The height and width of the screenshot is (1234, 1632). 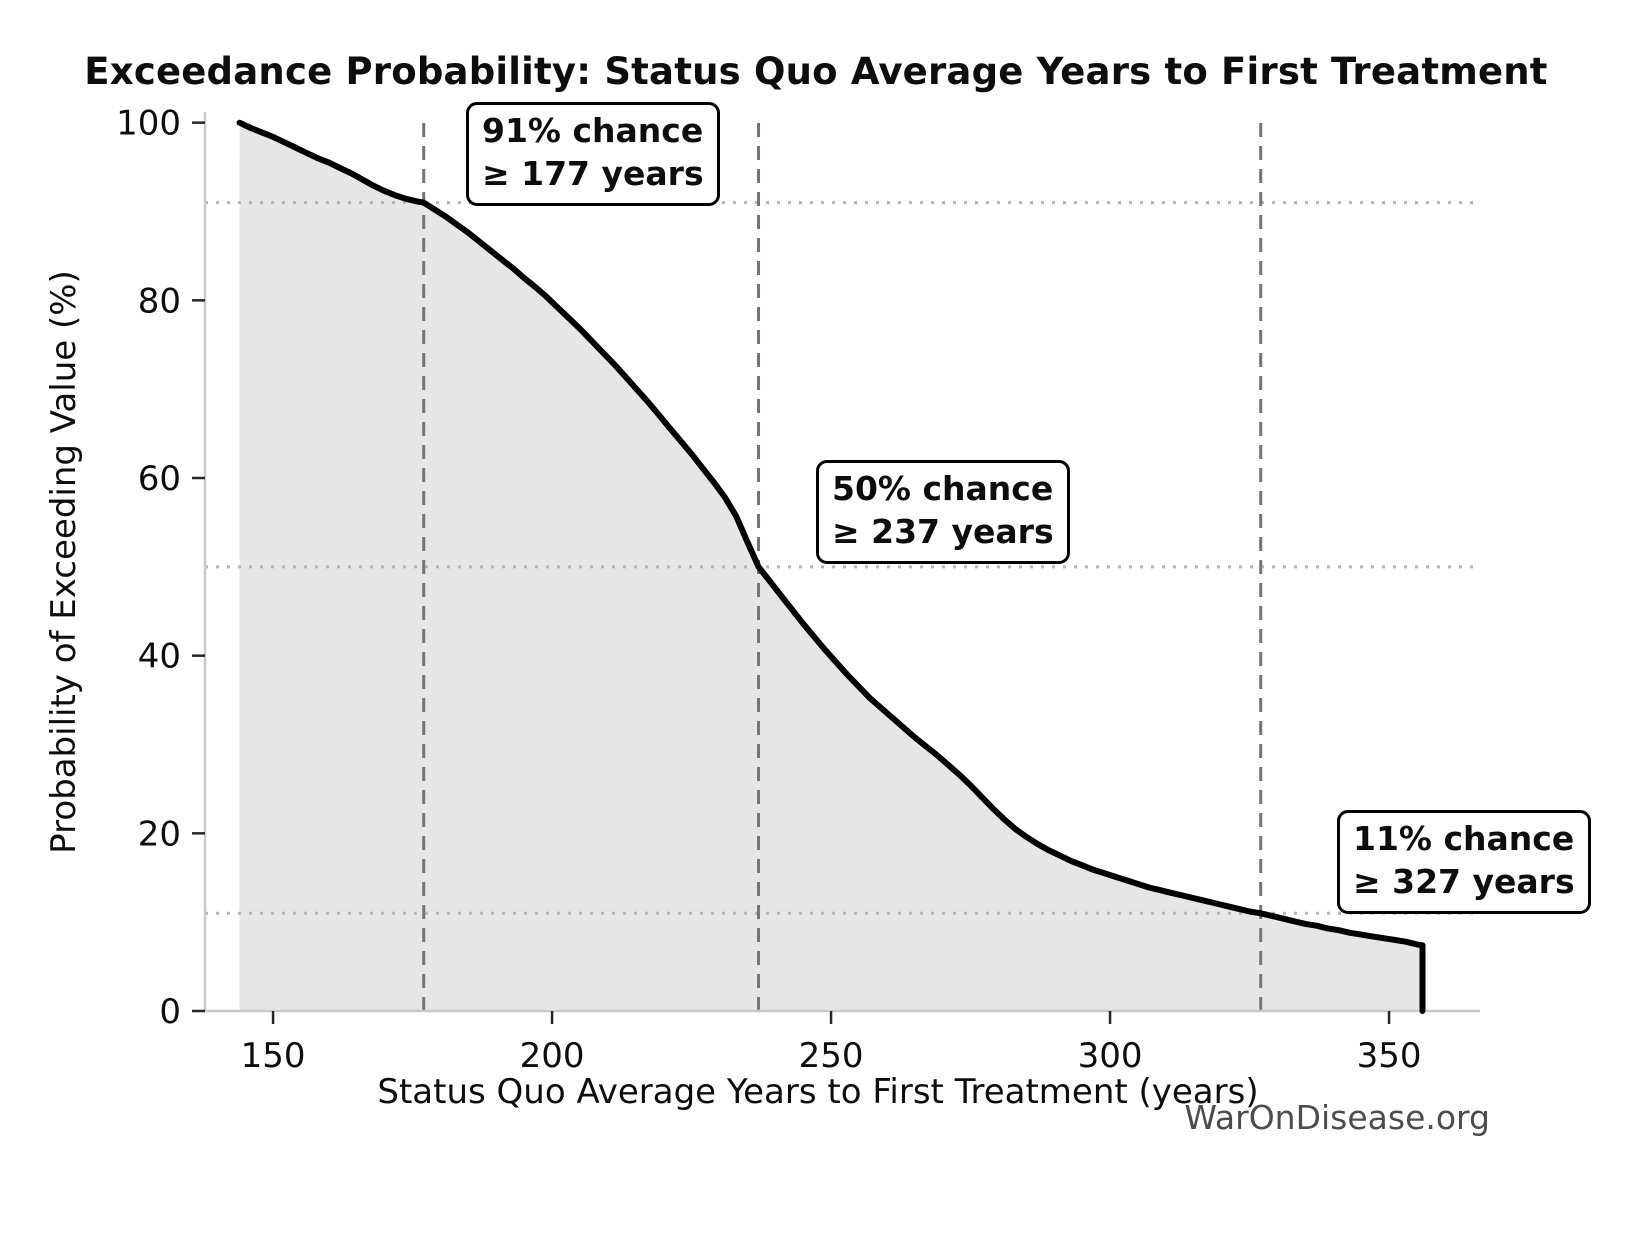 What do you see at coordinates (64, 562) in the screenshot?
I see `y-axis-label: Probability of Exceeding Value (%)` at bounding box center [64, 562].